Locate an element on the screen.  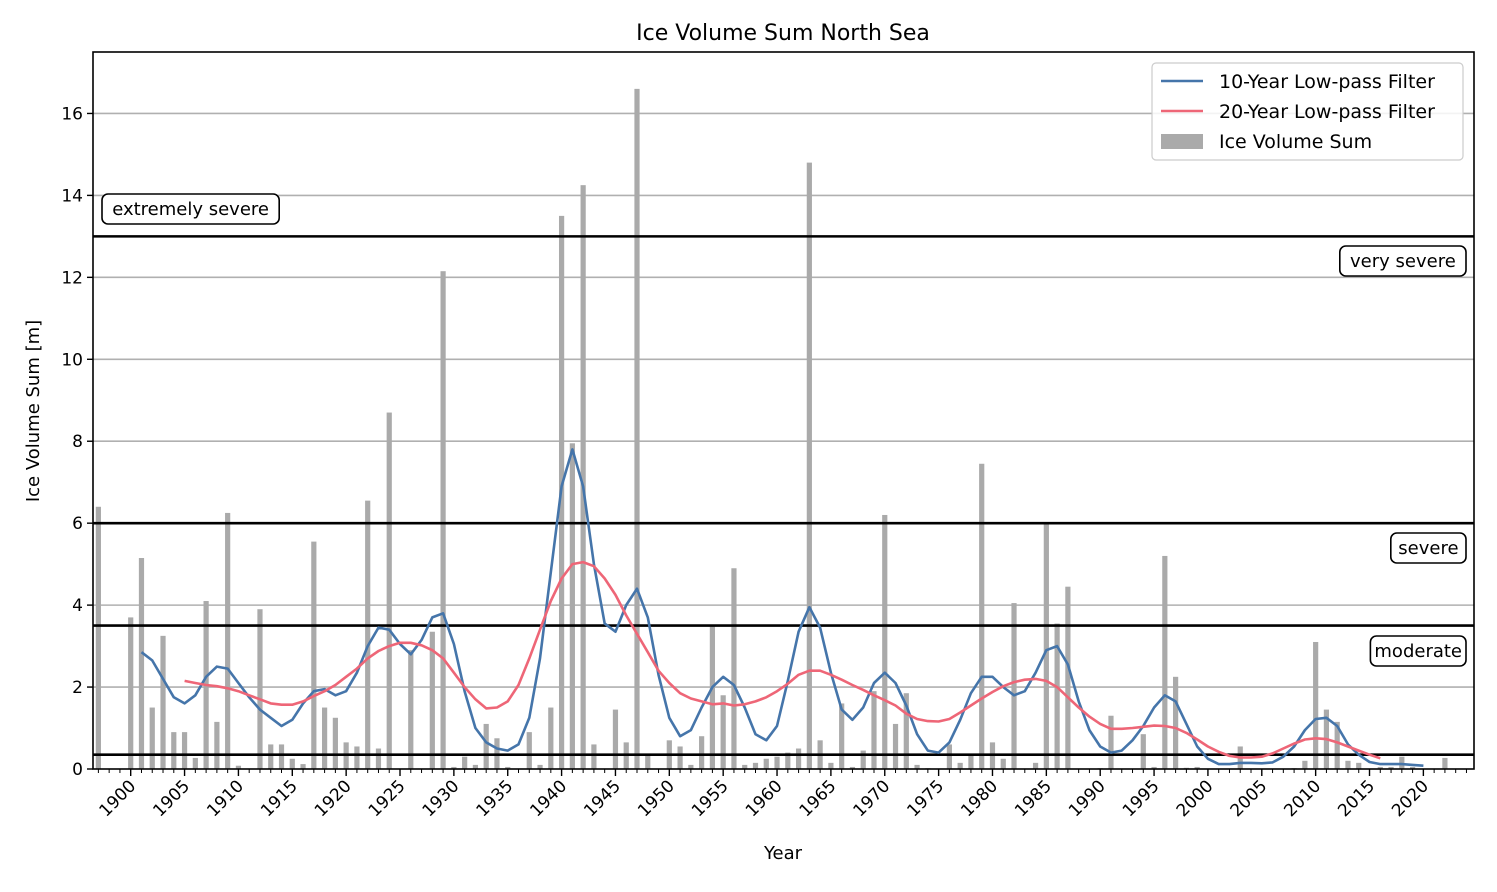
x-tick-label: 1940 is located at coordinates (548, 798).